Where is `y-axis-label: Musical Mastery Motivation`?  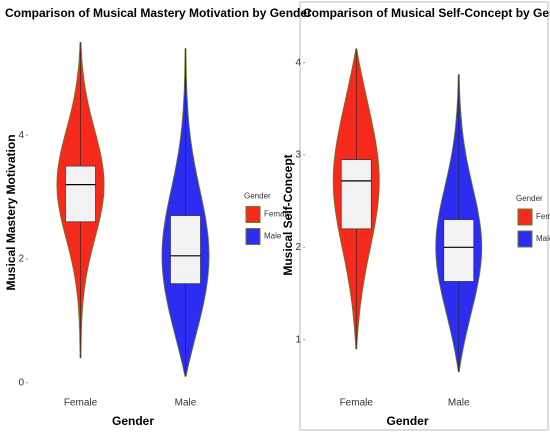
y-axis-label: Musical Mastery Motivation is located at coordinates (11, 212).